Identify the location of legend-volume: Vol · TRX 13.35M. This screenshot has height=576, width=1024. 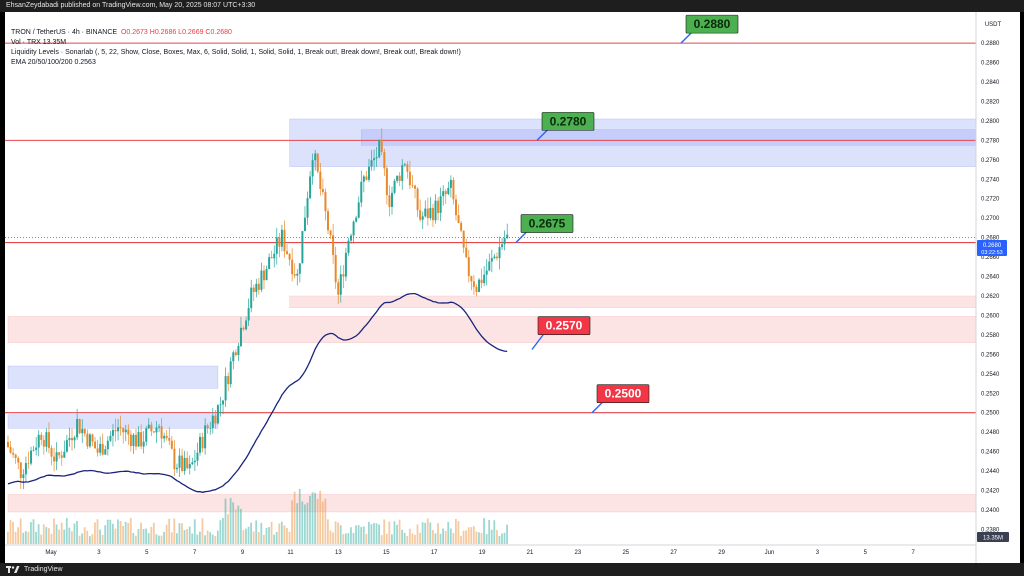
(39, 42).